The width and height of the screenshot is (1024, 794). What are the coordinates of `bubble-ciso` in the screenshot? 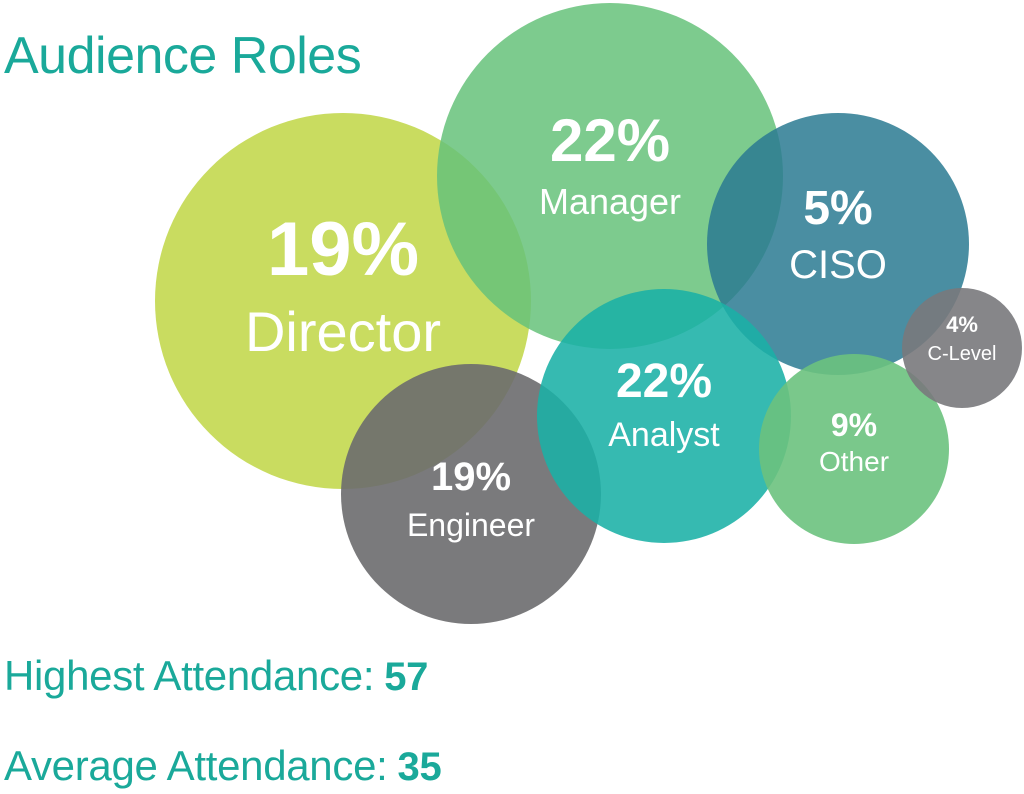 It's located at (838, 244).